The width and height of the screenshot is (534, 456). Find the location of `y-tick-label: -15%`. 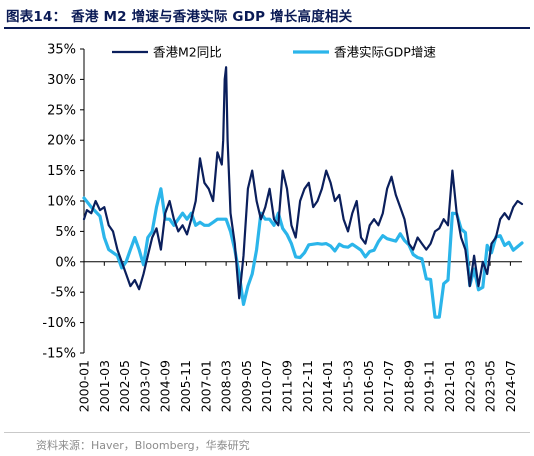

y-tick-label: -15% is located at coordinates (59, 354).